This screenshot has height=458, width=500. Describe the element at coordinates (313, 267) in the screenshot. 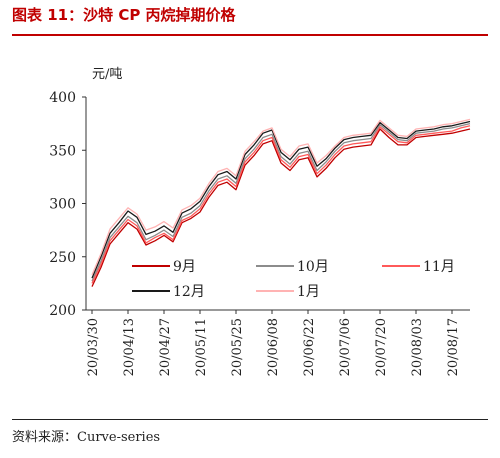

I see `legend-label: 10月` at that location.